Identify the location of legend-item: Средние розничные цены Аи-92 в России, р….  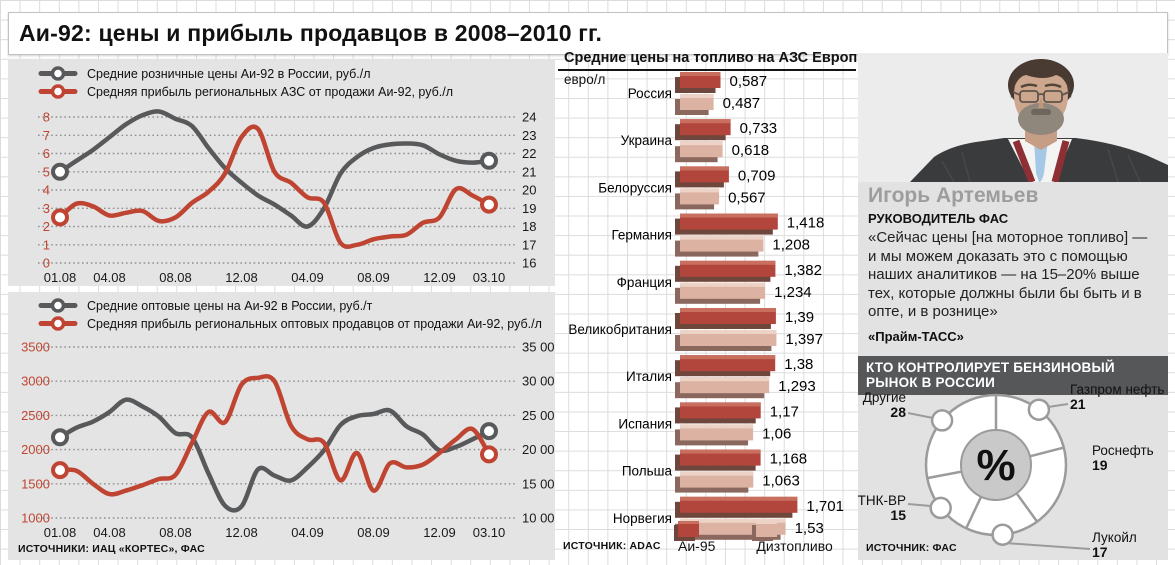
(296, 73).